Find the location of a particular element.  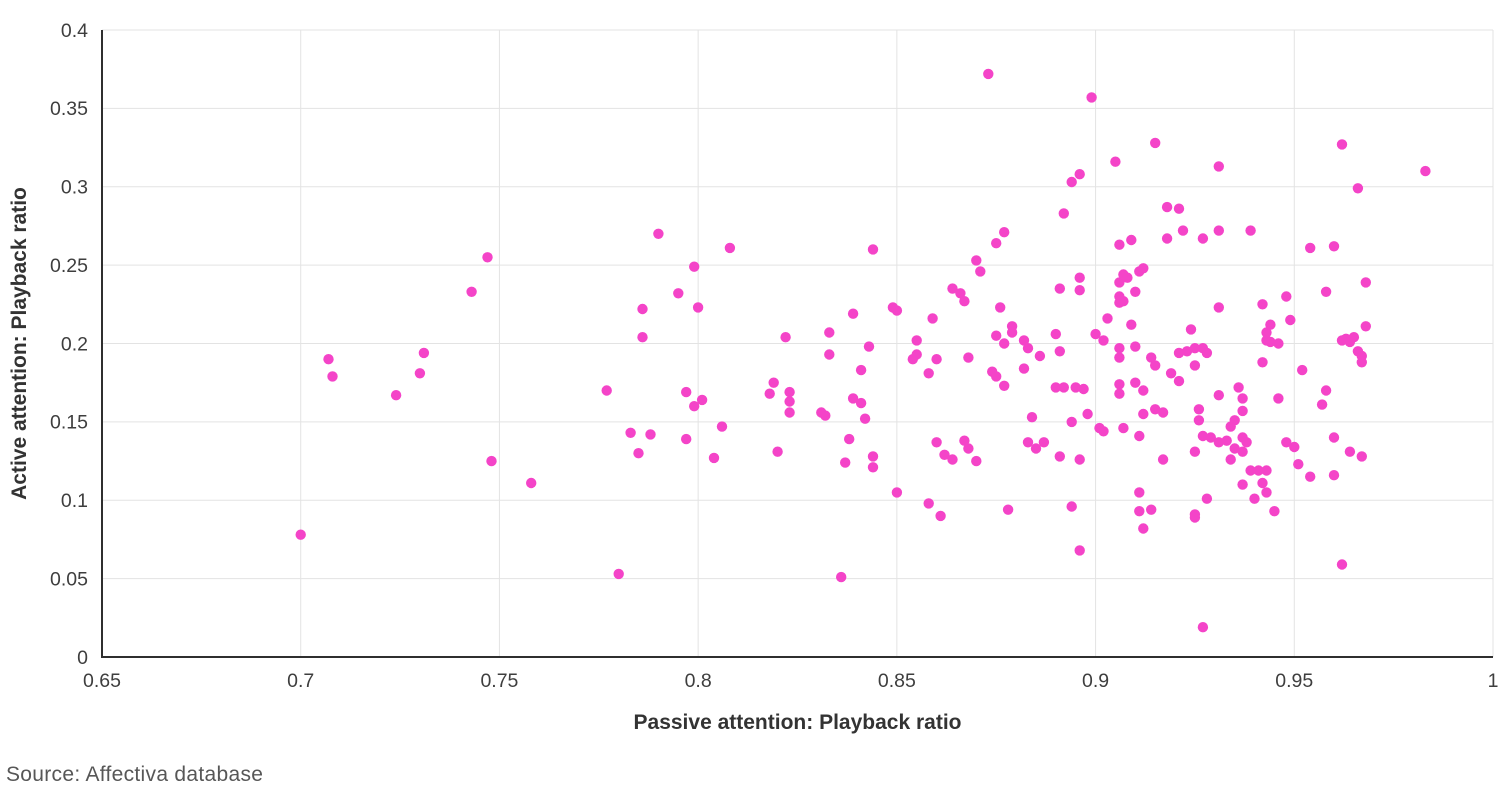

y-tick-label: 0 is located at coordinates (82, 658).